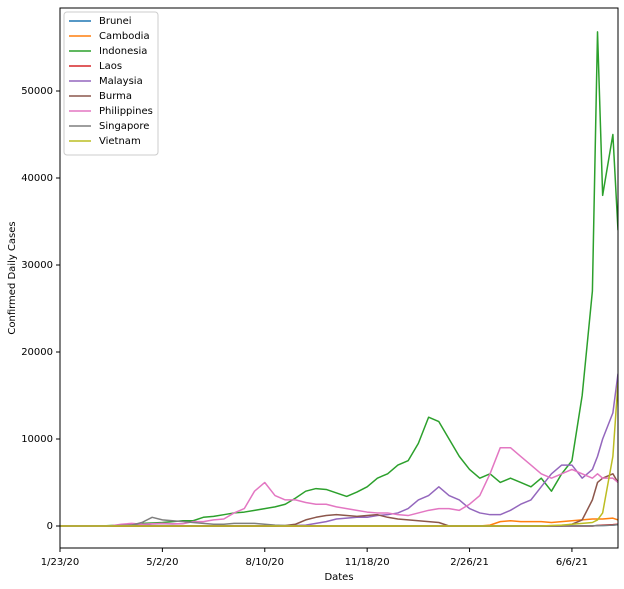  I want to click on x-tick-label: 5/2/20, so click(162, 562).